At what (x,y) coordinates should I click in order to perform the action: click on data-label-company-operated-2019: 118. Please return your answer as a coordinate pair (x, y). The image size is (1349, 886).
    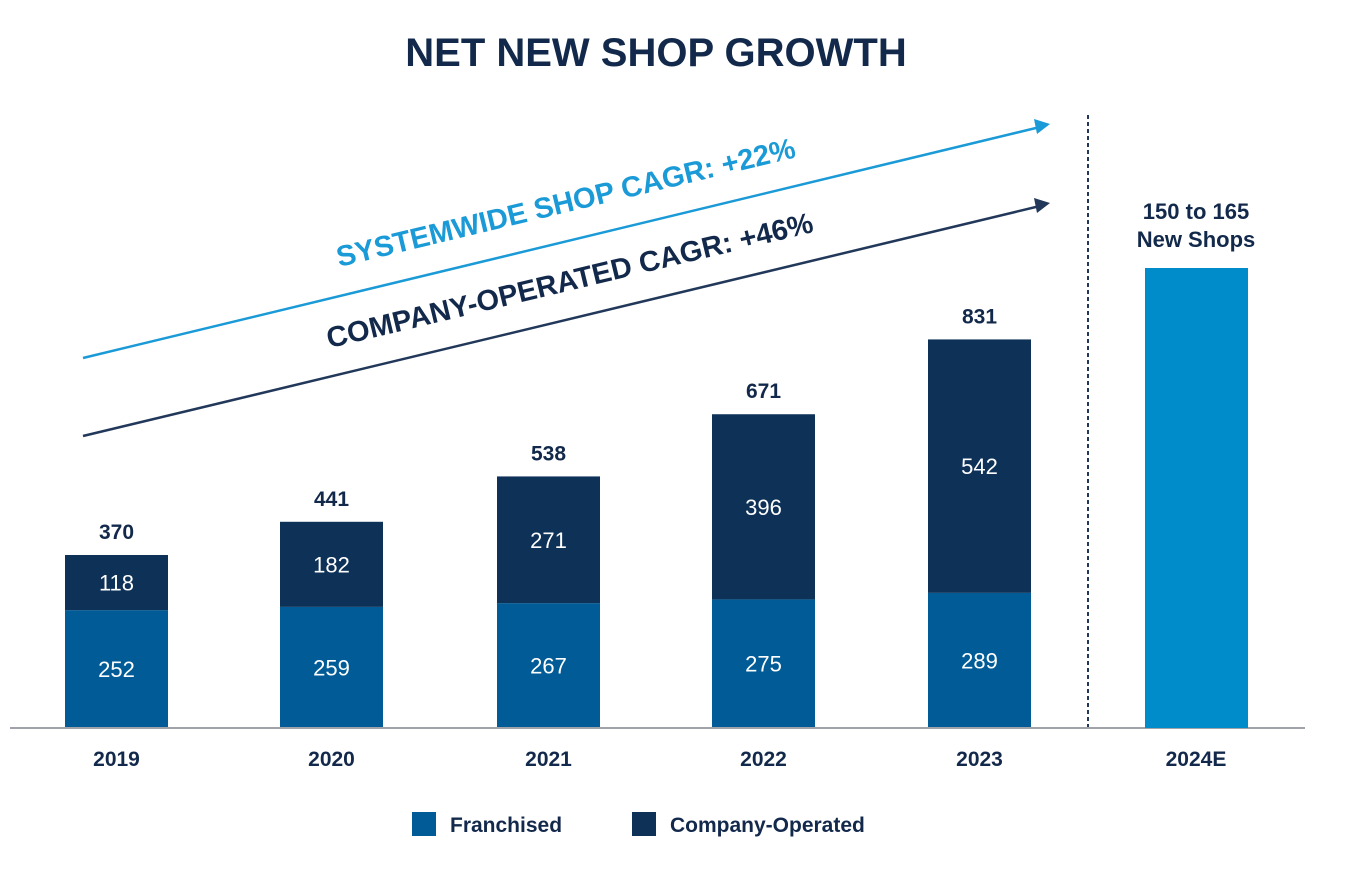
    Looking at the image, I should click on (116, 583).